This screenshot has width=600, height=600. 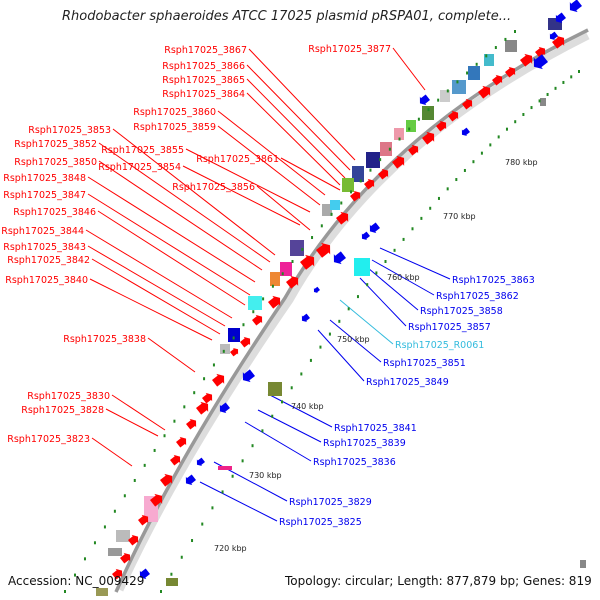 I want to click on kbp-tick-label: 760 kbp, so click(x=403, y=277).